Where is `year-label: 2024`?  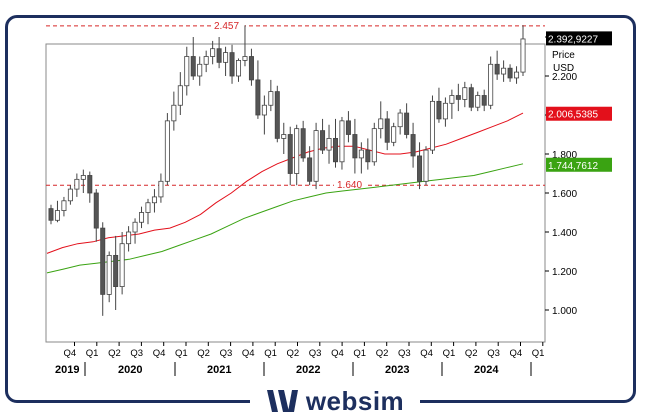 year-label: 2024 is located at coordinates (486, 370).